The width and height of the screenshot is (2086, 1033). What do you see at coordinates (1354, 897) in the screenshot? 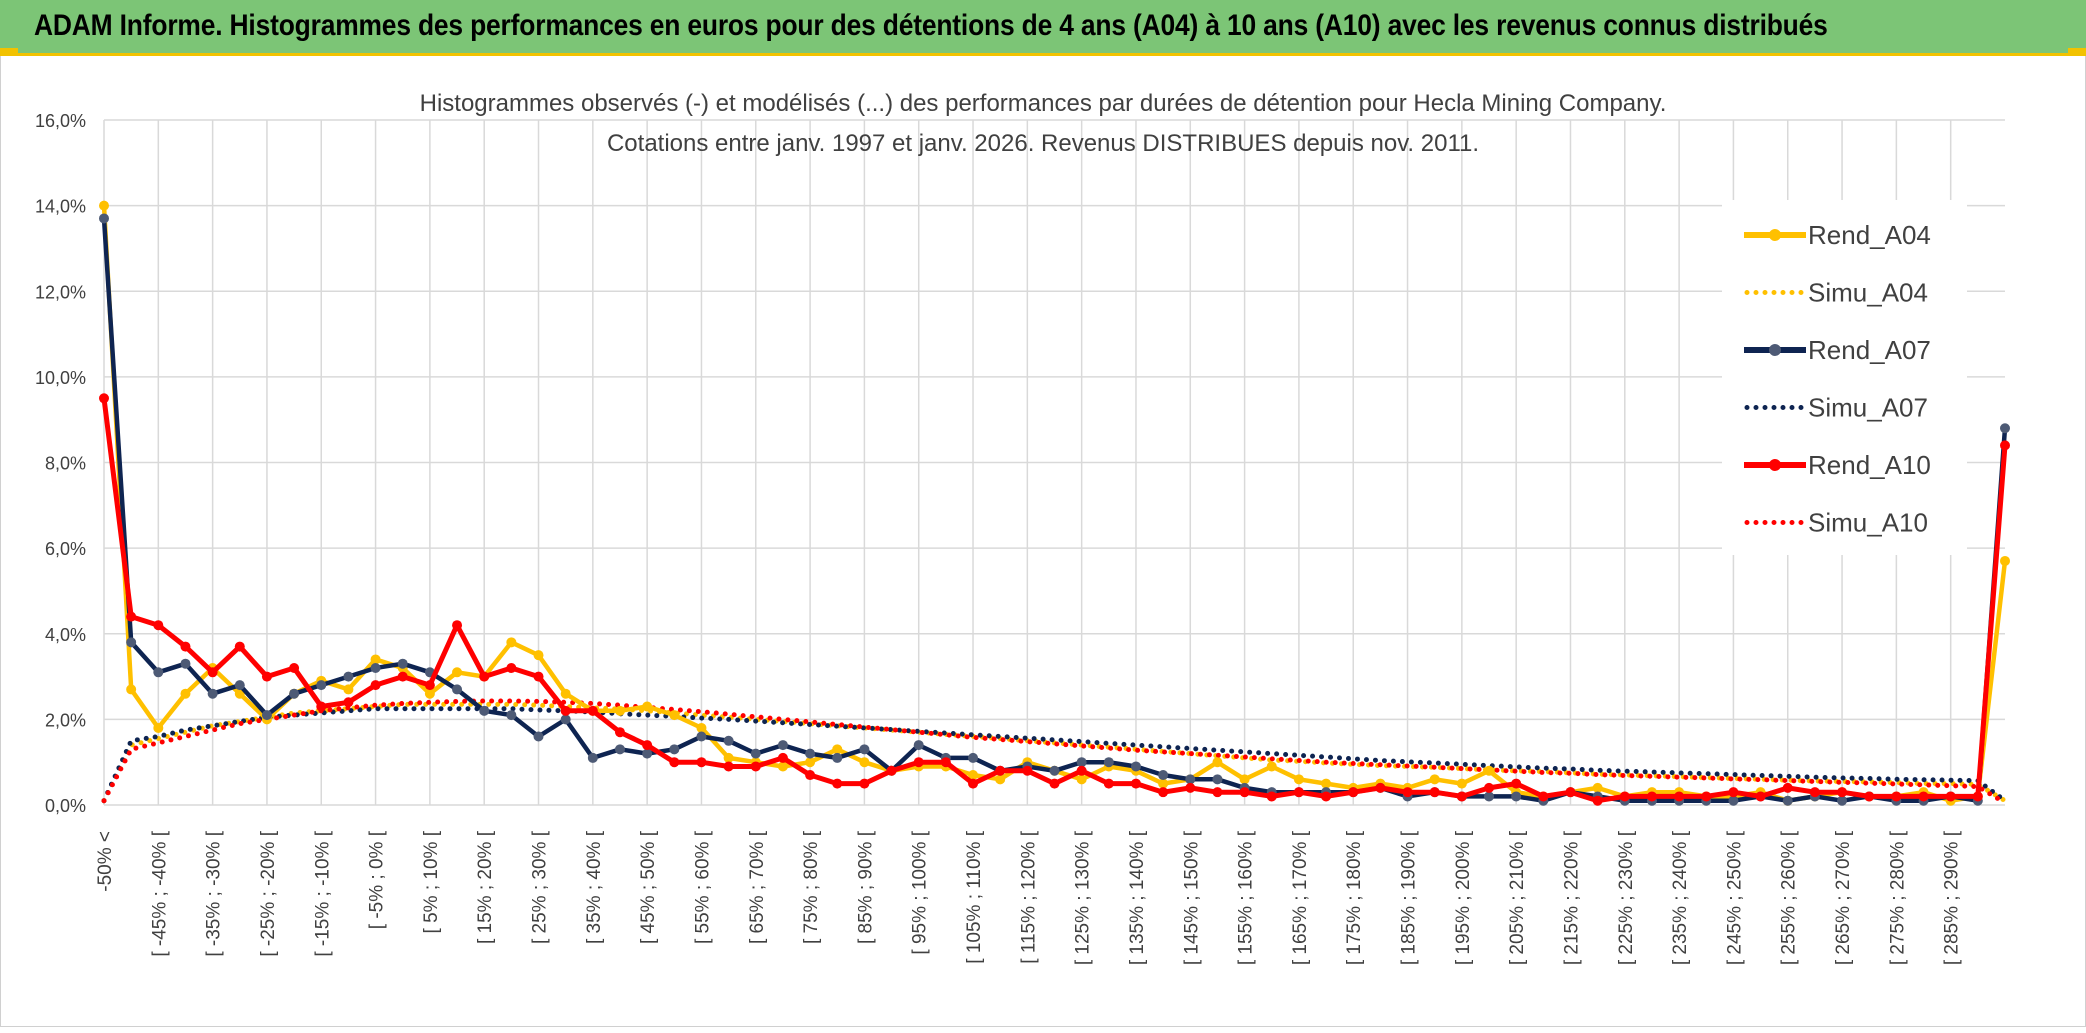
I see `x-tick-label: [ 175% ; 180% [` at bounding box center [1354, 897].